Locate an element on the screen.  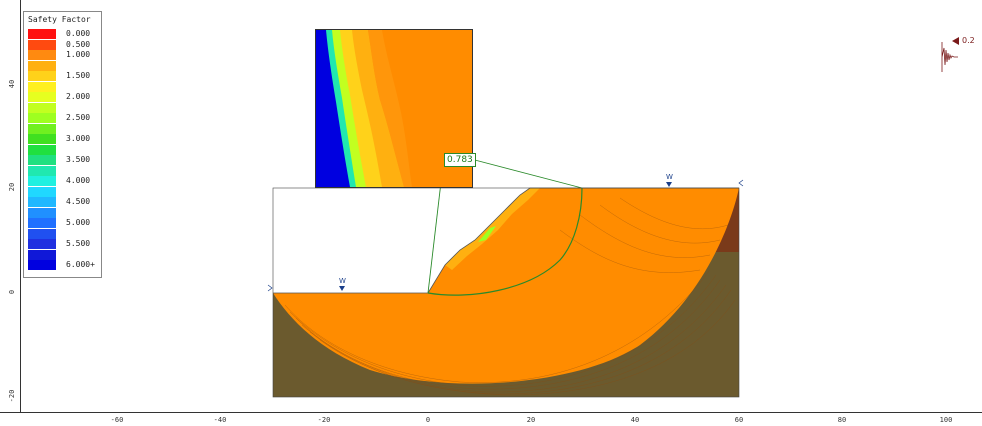
boundary-markers is located at coordinates (505, 235).